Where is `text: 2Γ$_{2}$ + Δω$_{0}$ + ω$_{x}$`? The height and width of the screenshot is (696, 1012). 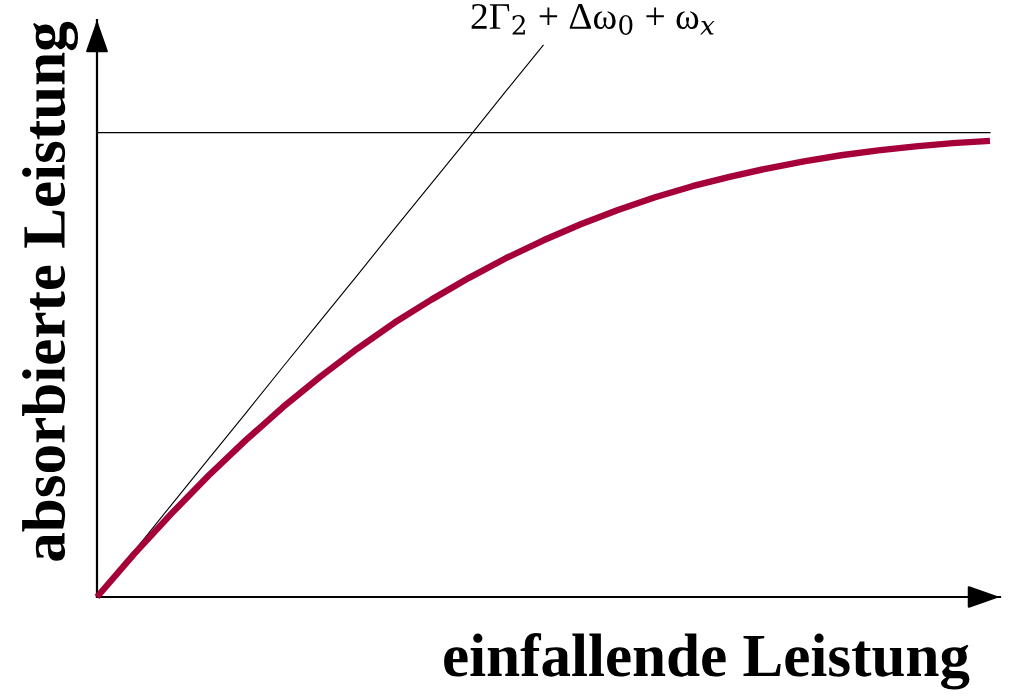 text: 2Γ$_{2}$ + Δω$_{0}$ + ω$_{x}$ is located at coordinates (593, 19).